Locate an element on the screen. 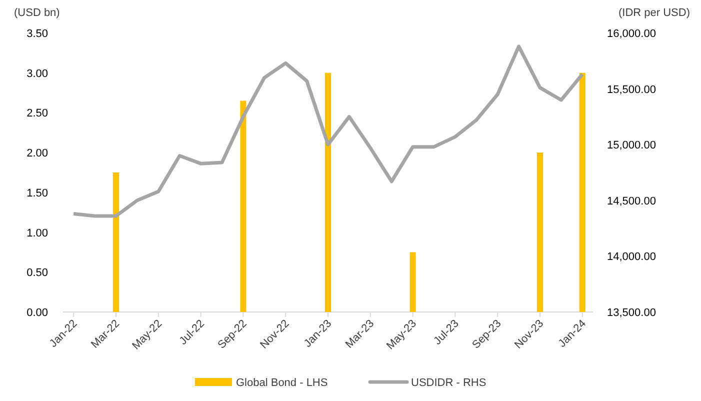 This screenshot has width=701, height=401. y2-axis-title: (IDR per USD) is located at coordinates (654, 13).